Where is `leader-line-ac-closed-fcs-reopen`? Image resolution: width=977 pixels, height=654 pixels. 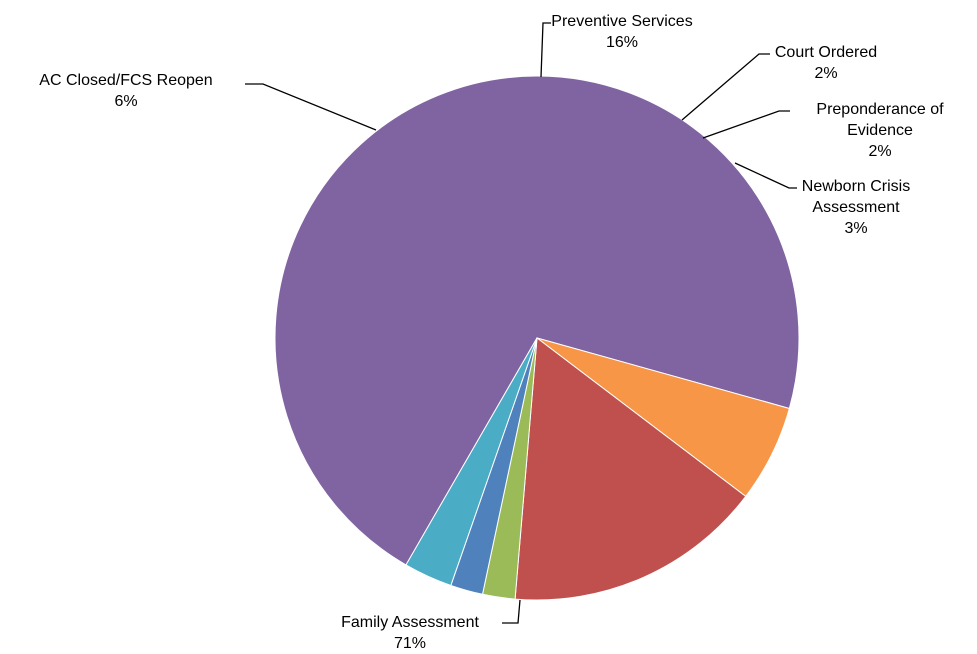
leader-line-ac-closed-fcs-reopen is located at coordinates (311, 107).